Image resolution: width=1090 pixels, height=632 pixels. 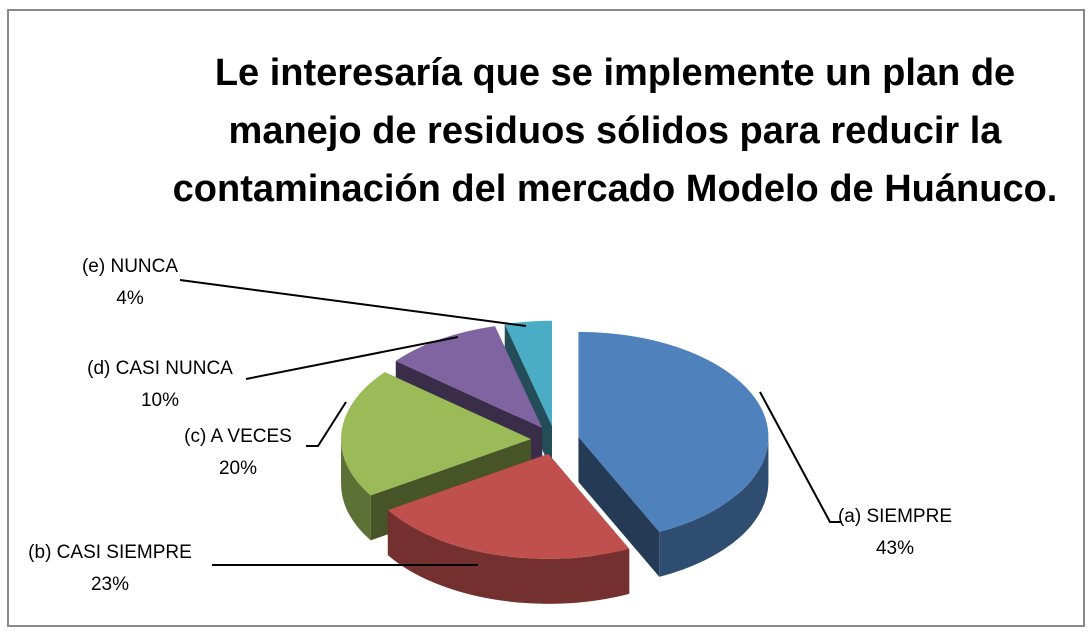 What do you see at coordinates (895, 548) in the screenshot?
I see `data-label: 43%` at bounding box center [895, 548].